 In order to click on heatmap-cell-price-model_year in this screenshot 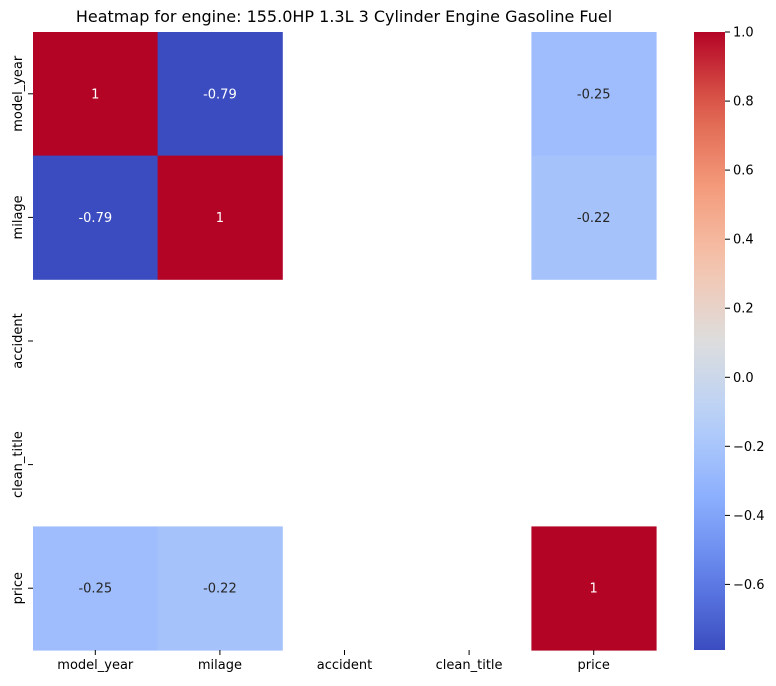, I will do `click(96, 588)`.